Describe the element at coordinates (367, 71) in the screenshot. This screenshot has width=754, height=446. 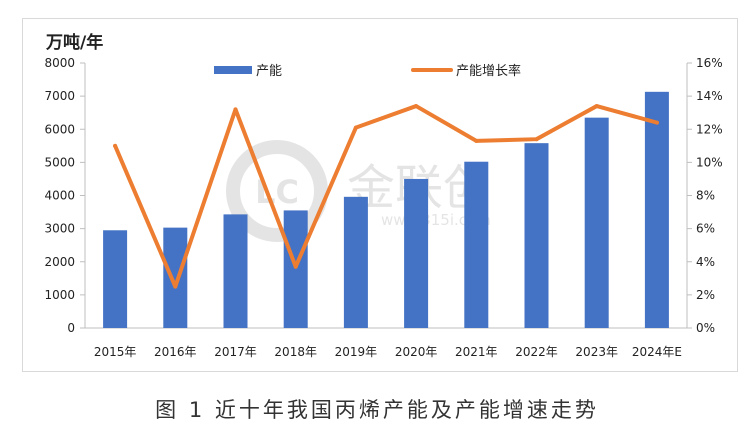
I see `legend: 产能 产能增长率` at that location.